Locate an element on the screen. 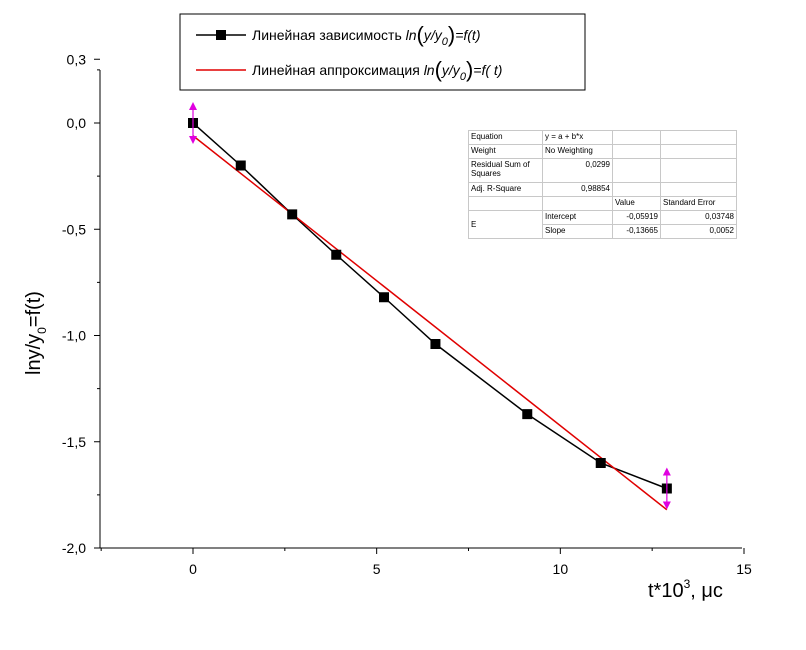  y-tick-label: 0,3 is located at coordinates (77, 59).